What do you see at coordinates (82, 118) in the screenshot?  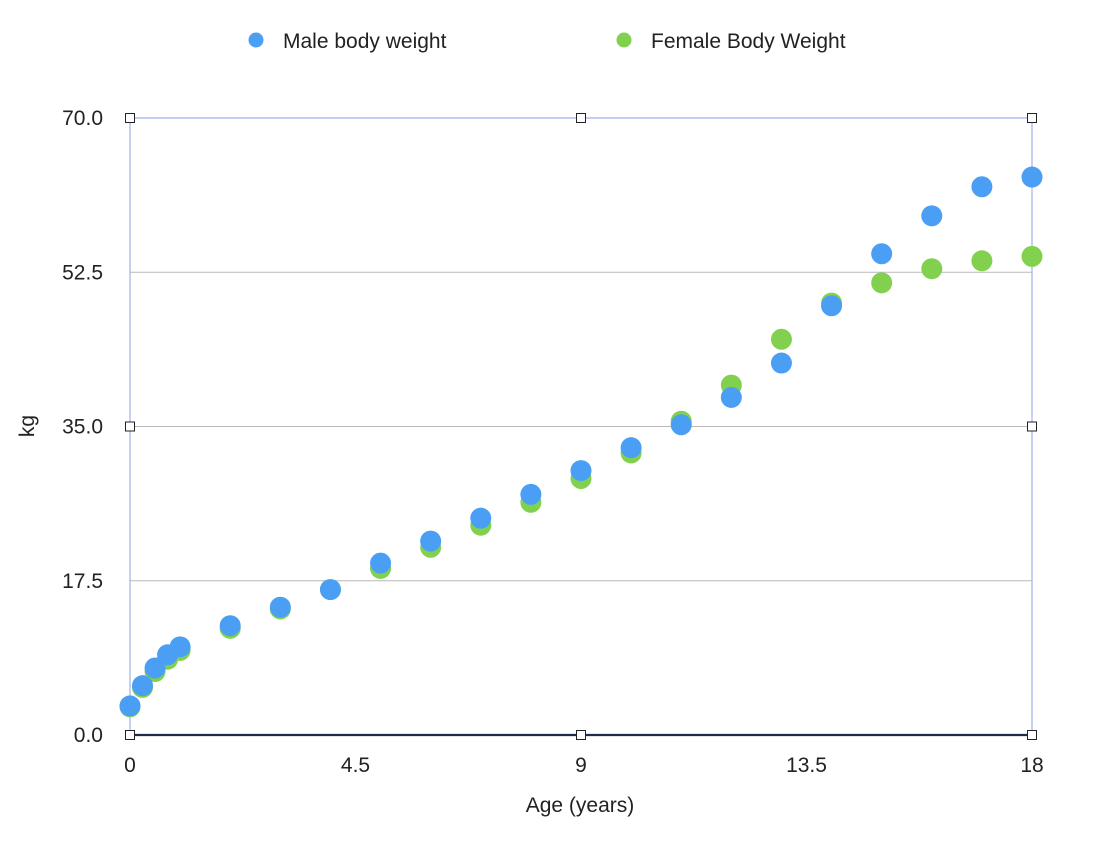 I see `y-tick-label: 70.0` at bounding box center [82, 118].